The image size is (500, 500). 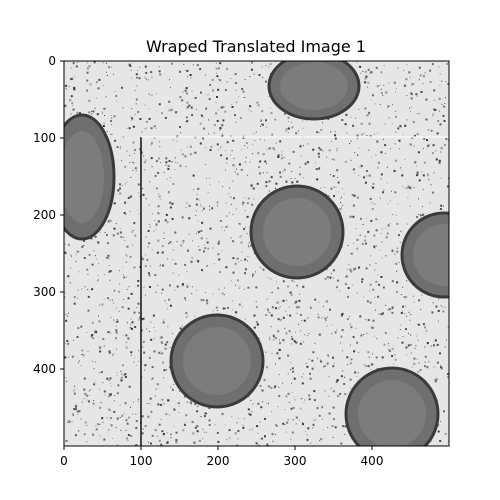 I want to click on x-tick-label: 400, so click(x=372, y=461).